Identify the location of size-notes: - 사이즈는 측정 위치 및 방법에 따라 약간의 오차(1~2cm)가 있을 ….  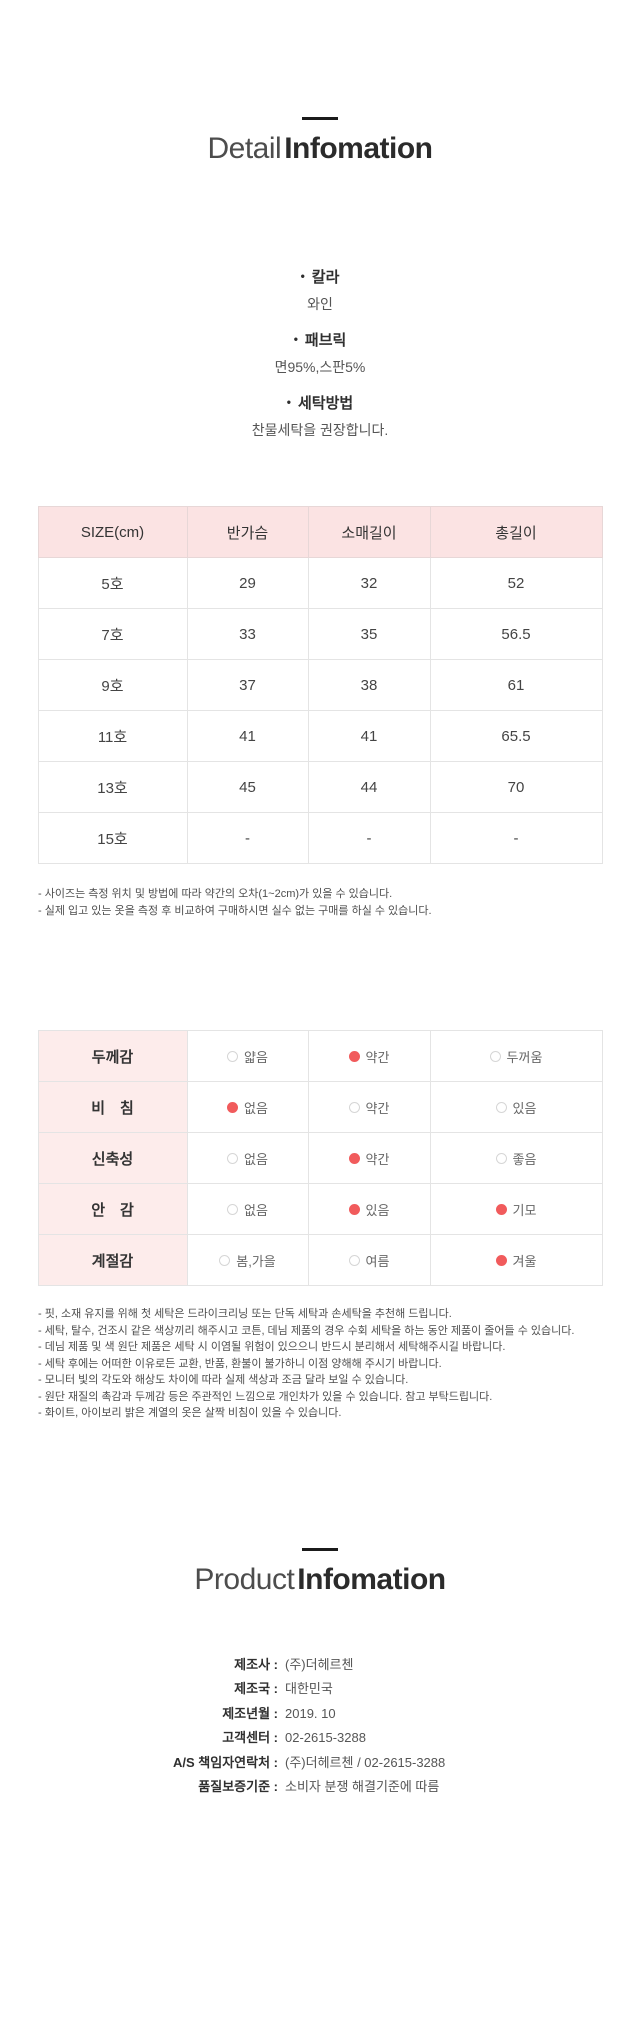
(325, 903).